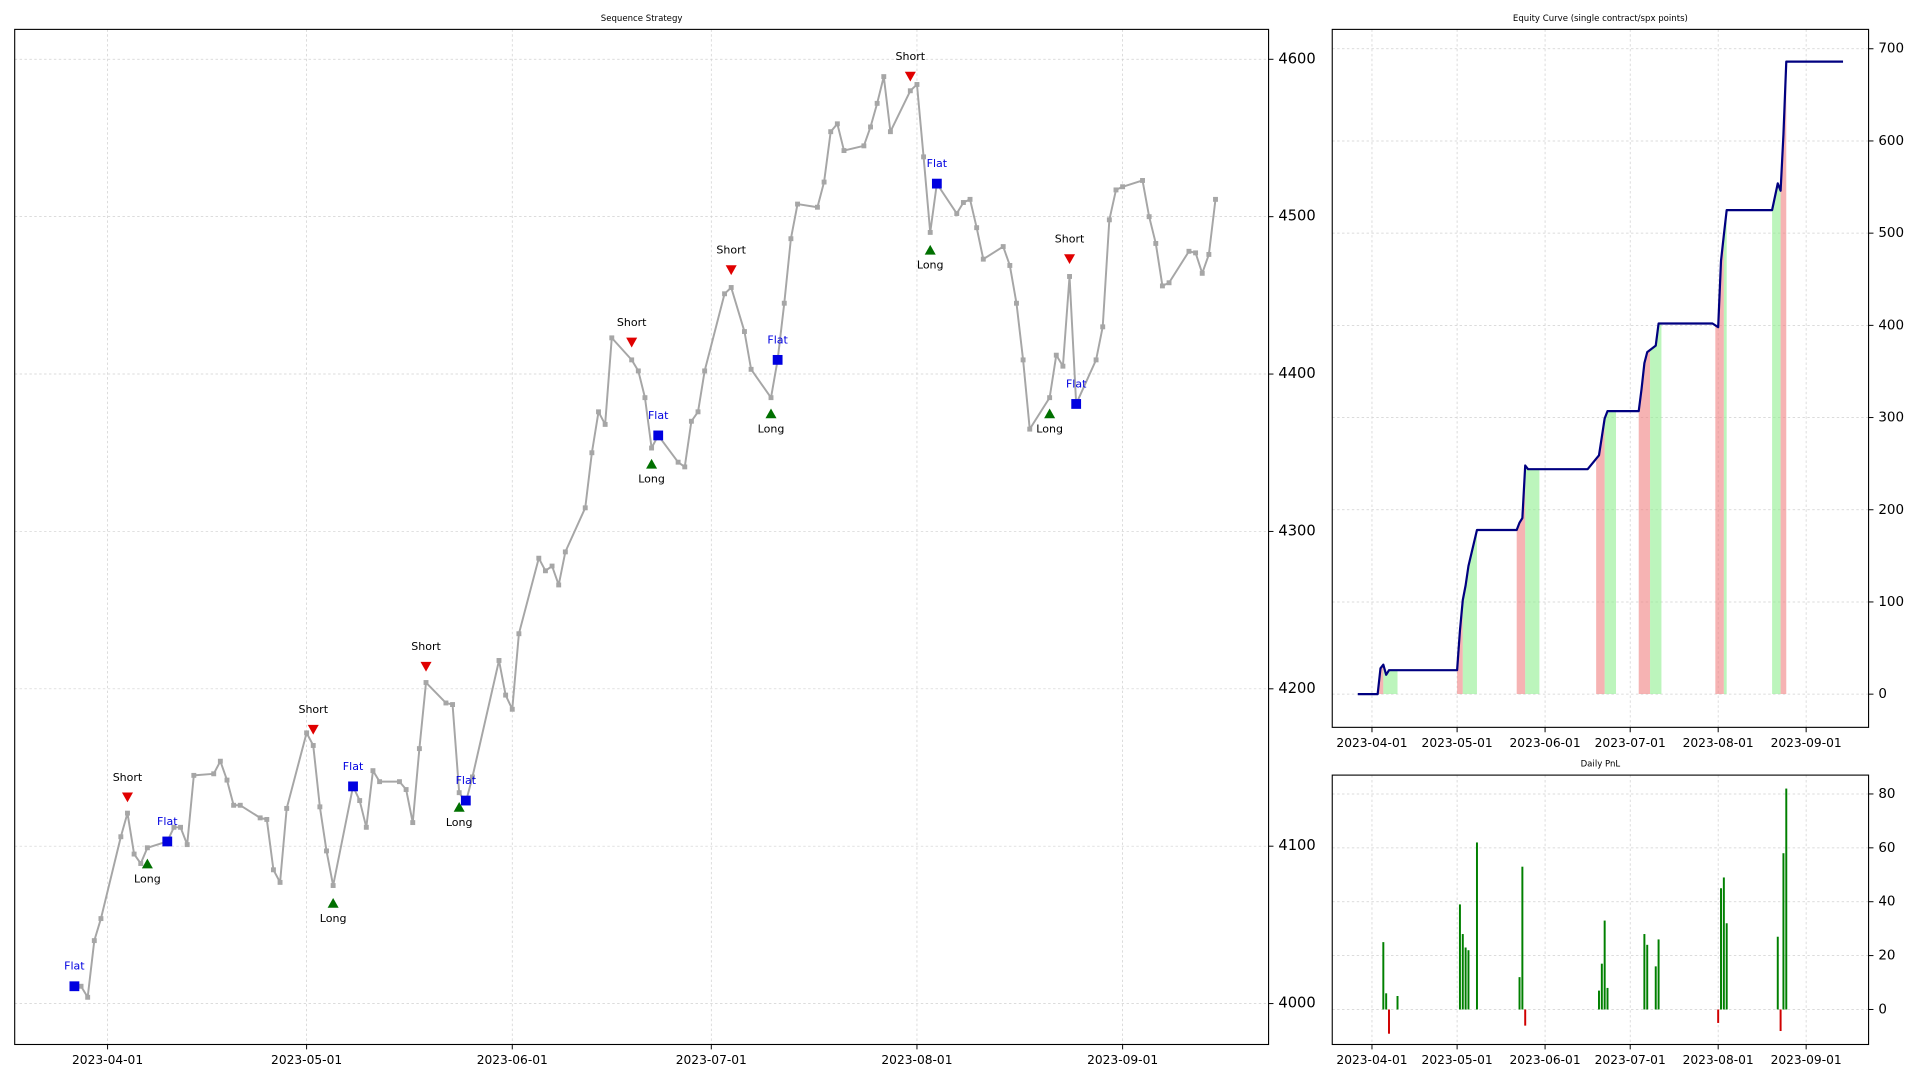 This screenshot has height=1080, width=1920. I want to click on y-tick-label: 4400, so click(1296, 373).